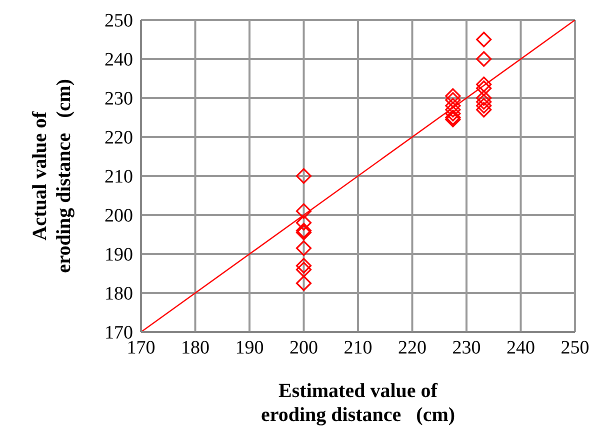 The width and height of the screenshot is (606, 439). What do you see at coordinates (118, 138) in the screenshot?
I see `y-tick-label: 220` at bounding box center [118, 138].